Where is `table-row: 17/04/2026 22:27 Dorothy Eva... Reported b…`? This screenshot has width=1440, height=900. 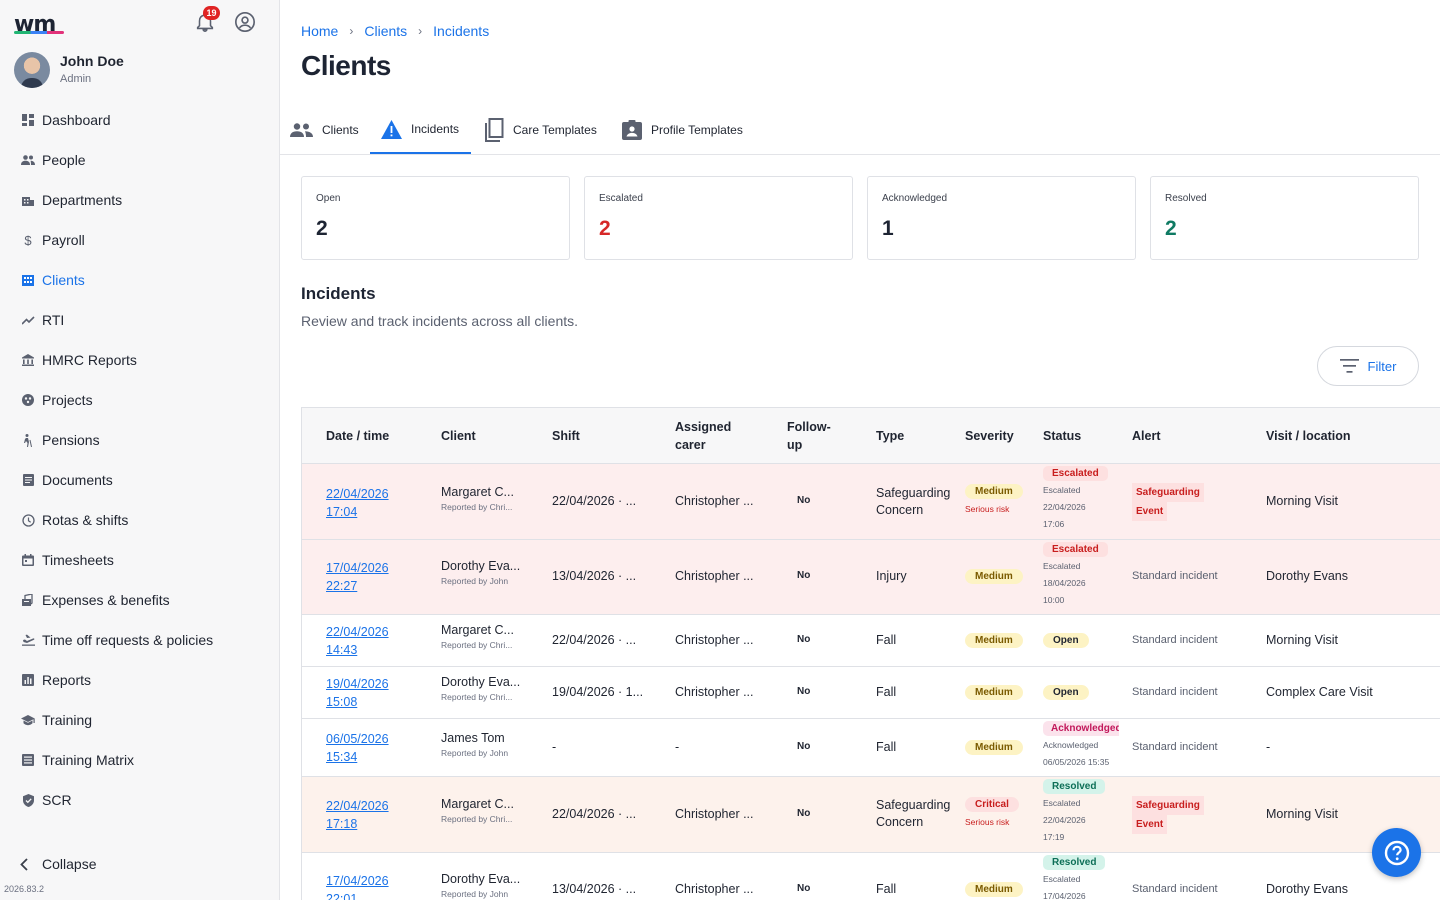 table-row: 17/04/2026 22:27 Dorothy Eva... Reported b… is located at coordinates (871, 577).